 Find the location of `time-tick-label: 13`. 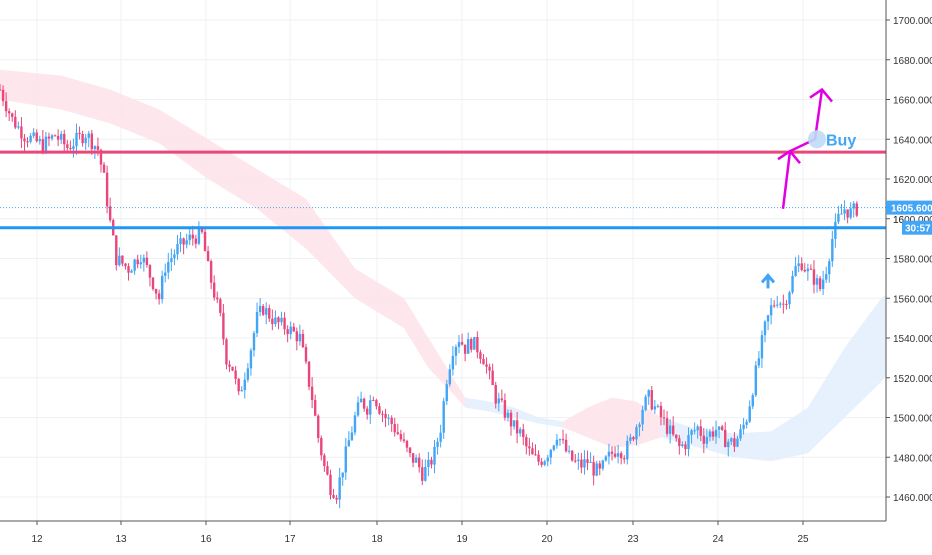

time-tick-label: 13 is located at coordinates (121, 539).